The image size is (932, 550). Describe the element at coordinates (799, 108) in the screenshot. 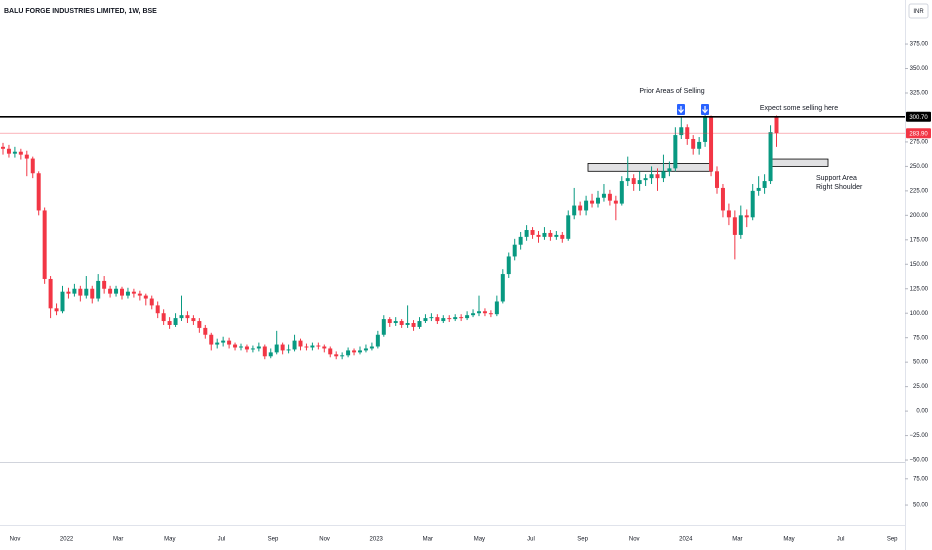

I see `annotation: Expect some selling here` at that location.